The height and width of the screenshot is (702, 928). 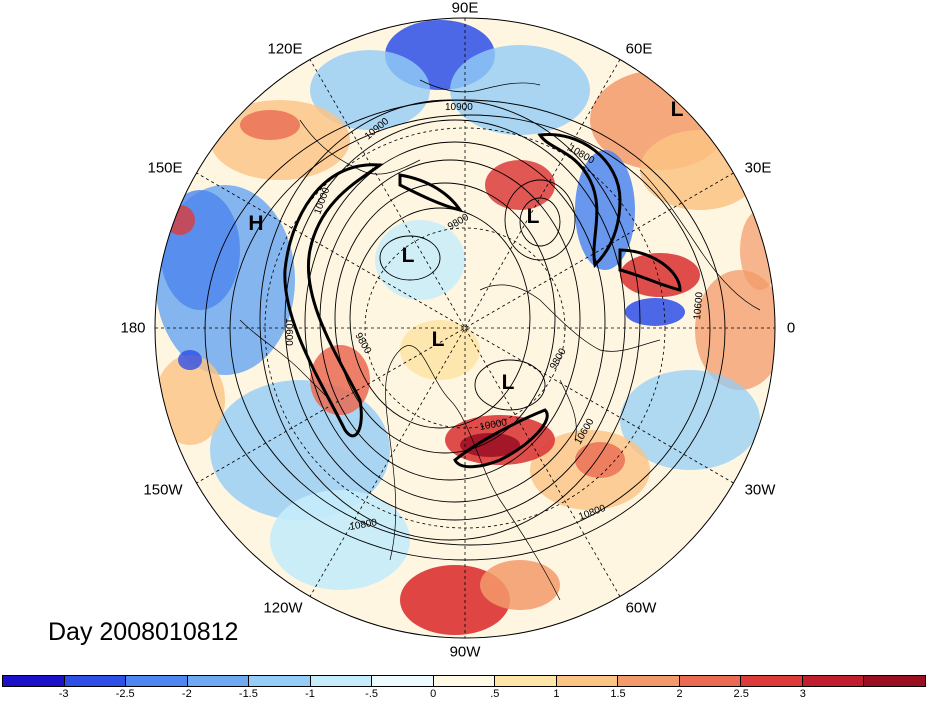 What do you see at coordinates (802, 694) in the screenshot?
I see `colorbar-tick-label: 3` at bounding box center [802, 694].